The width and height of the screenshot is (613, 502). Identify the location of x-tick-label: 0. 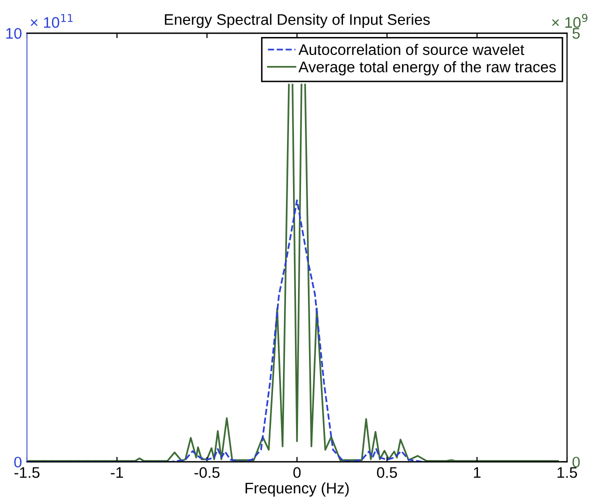
(297, 472).